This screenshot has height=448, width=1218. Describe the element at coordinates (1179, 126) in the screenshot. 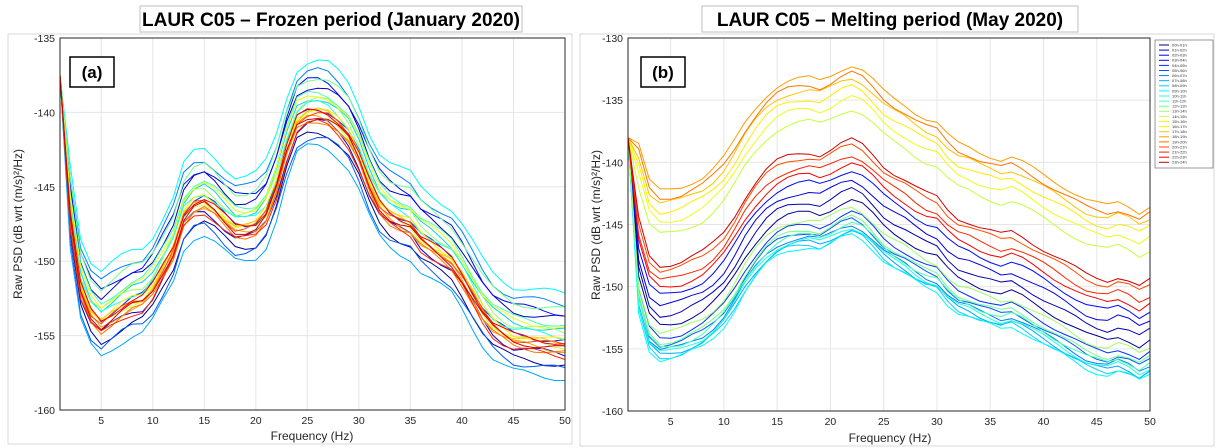

I see `legend-label: 16h-17h` at that location.